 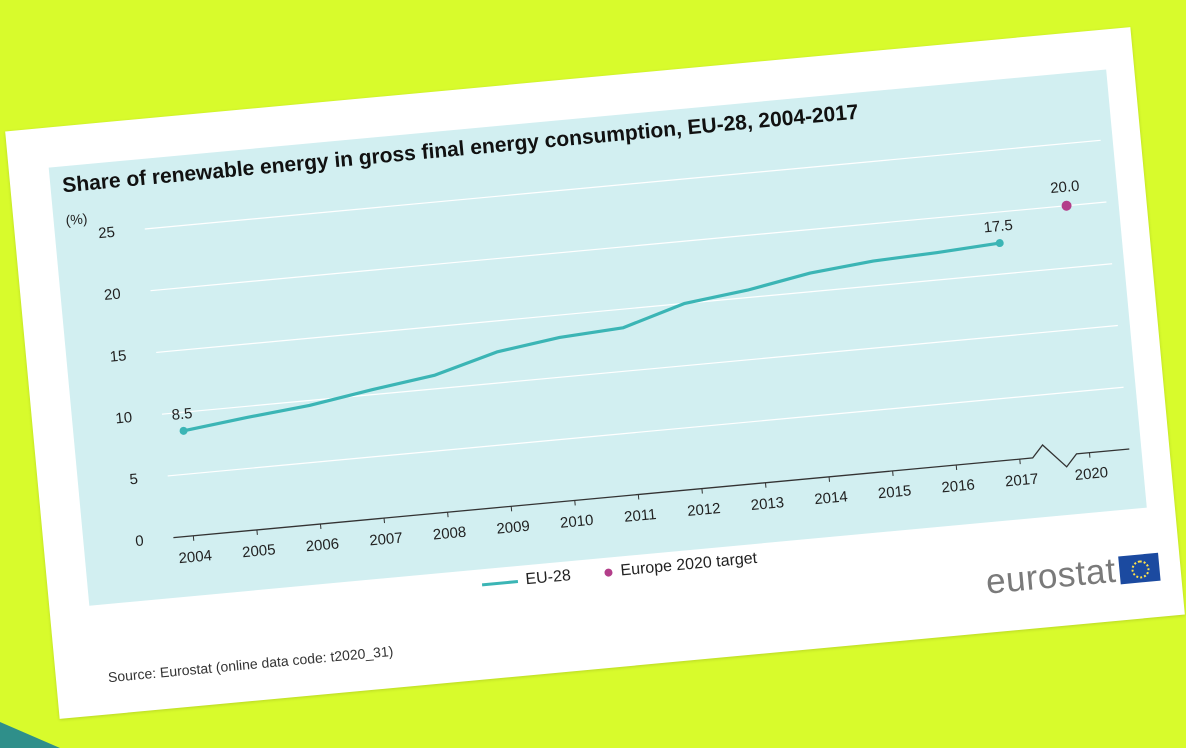 What do you see at coordinates (651, 491) in the screenshot?
I see `x-axis-line` at bounding box center [651, 491].